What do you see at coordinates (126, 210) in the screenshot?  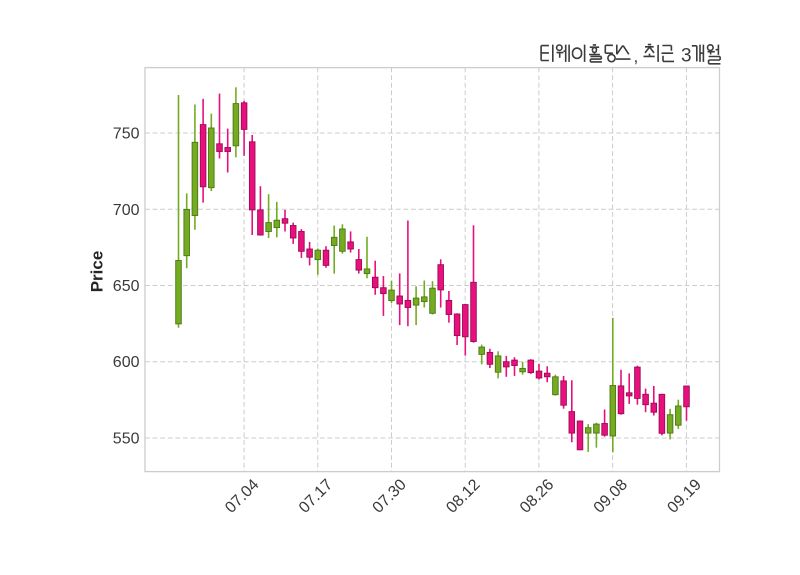 I see `svg-text: 700` at bounding box center [126, 210].